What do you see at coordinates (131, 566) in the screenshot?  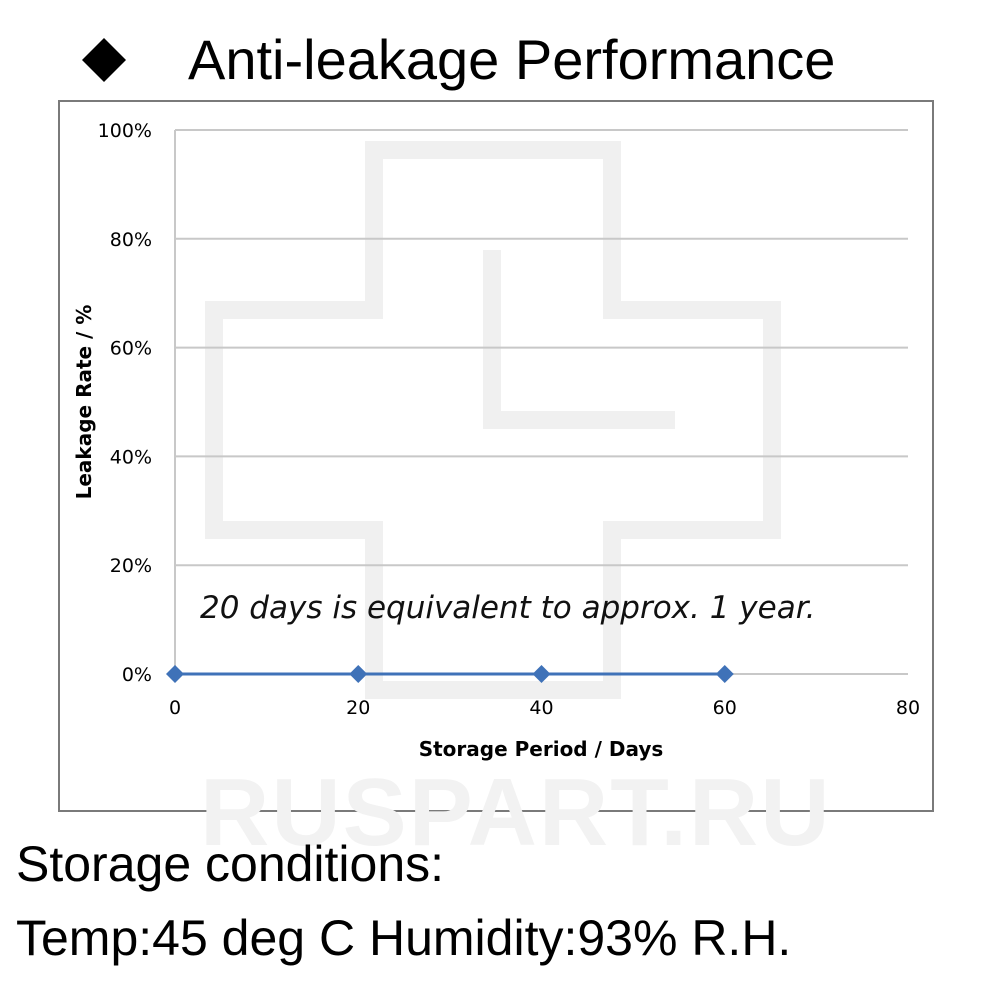 I see `y-tick-label: 20%` at bounding box center [131, 566].